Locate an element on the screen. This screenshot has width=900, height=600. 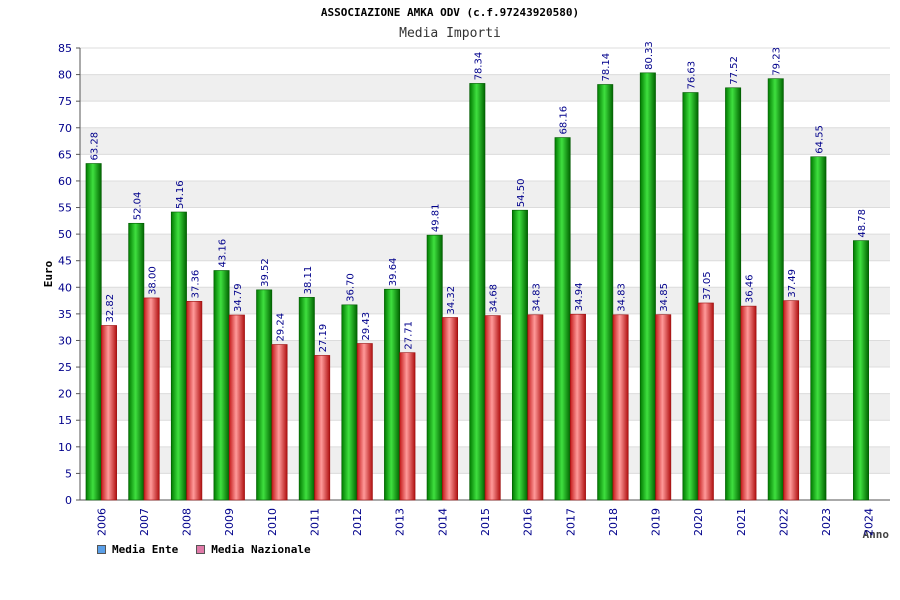
grid-band is located at coordinates (485, 61).